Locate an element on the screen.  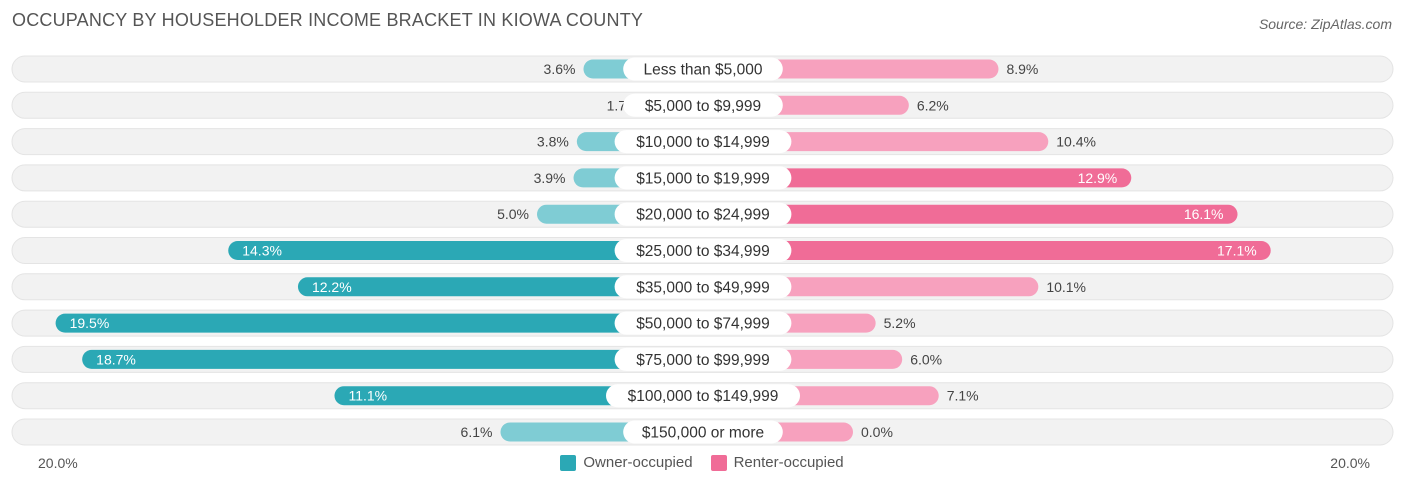
bar-row: 3.6% 8.9% Less than $5,000 is located at coordinates (702, 69).